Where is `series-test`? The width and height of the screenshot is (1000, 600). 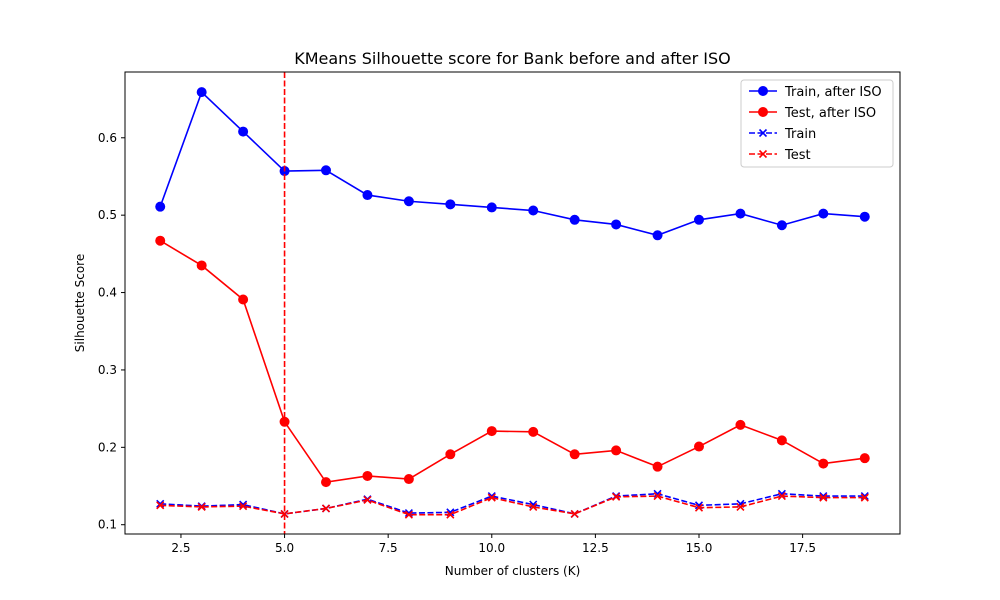
series-test is located at coordinates (512, 505).